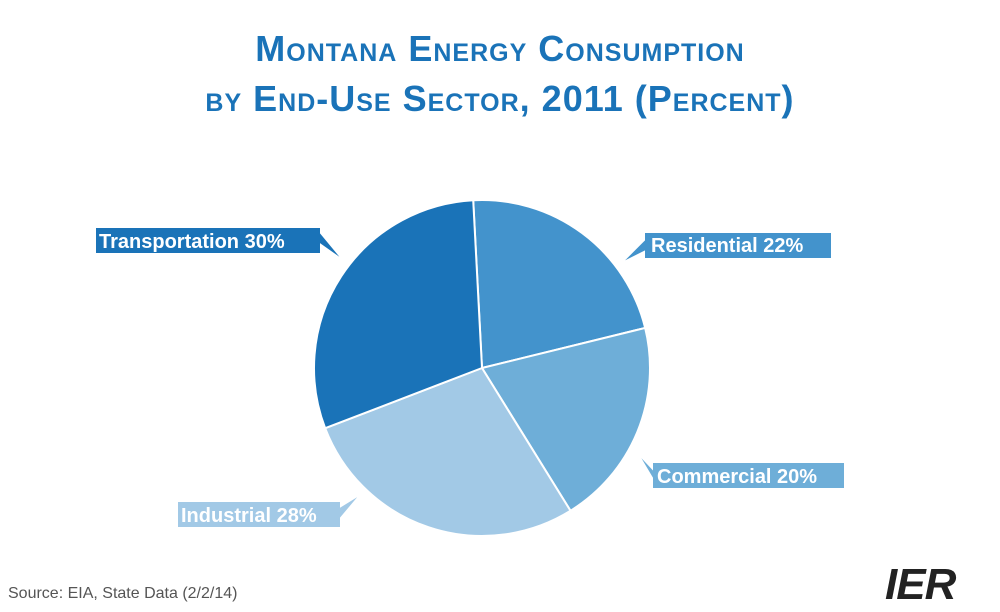 The width and height of the screenshot is (1000, 612). Describe the element at coordinates (500, 48) in the screenshot. I see `chart-title-line1: Montana Energy Consumption` at that location.